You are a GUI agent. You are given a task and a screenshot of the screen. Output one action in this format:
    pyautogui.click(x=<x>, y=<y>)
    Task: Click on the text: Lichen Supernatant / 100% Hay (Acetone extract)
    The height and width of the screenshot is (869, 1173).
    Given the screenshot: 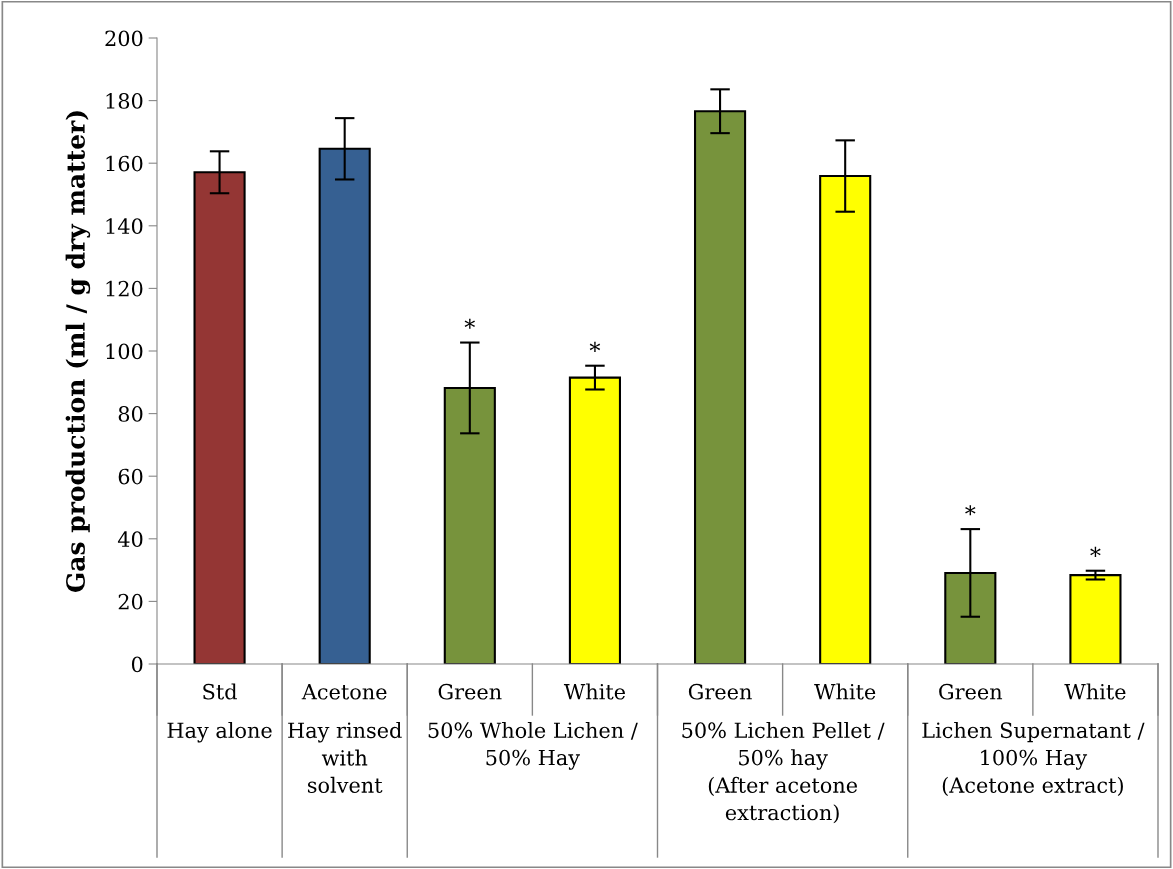 What is the action you would take?
    pyautogui.click(x=1033, y=759)
    